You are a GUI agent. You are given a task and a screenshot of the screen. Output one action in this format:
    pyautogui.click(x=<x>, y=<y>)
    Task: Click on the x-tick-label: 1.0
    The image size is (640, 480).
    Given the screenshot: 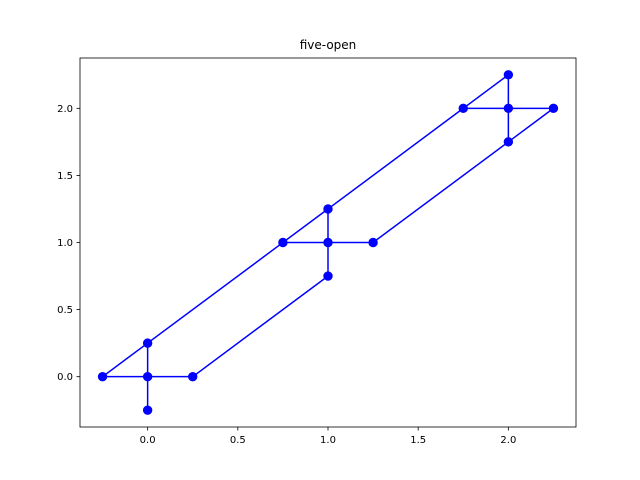 What is the action you would take?
    pyautogui.click(x=328, y=440)
    